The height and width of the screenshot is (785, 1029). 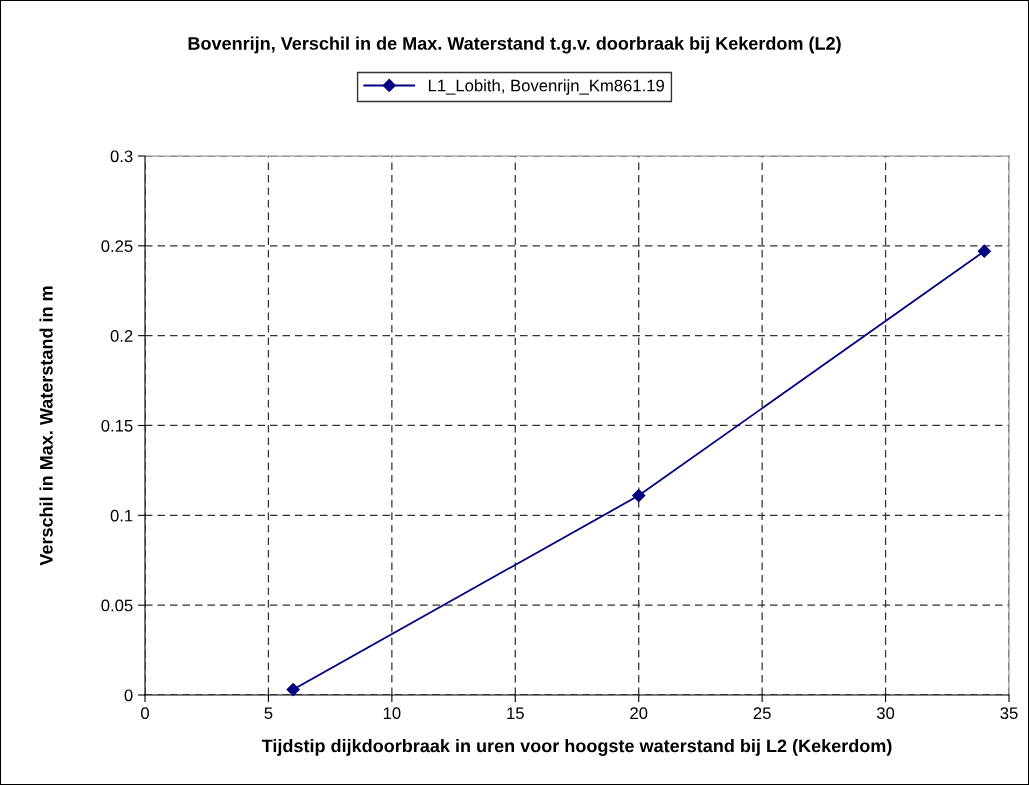 I want to click on y-tick-label: 0.2, so click(x=121, y=336).